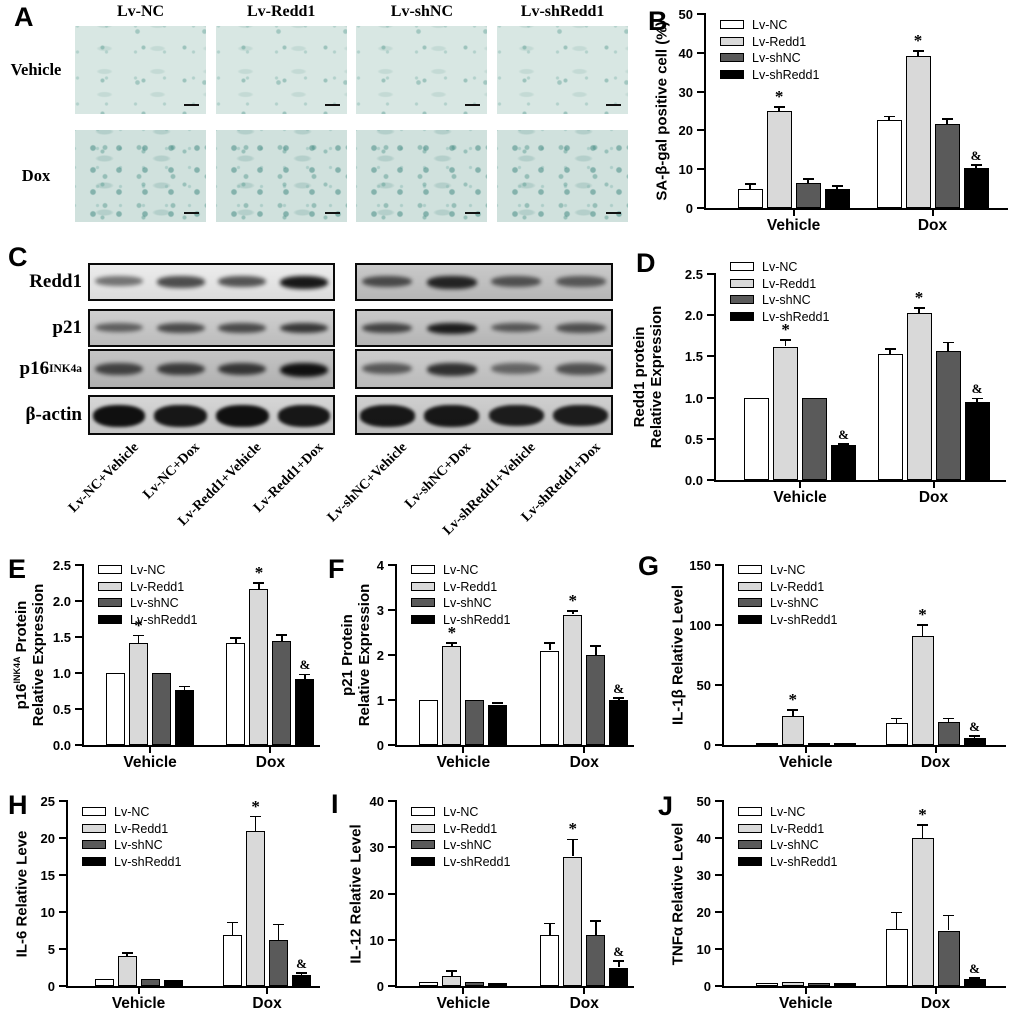 This screenshot has height=1028, width=1020. Describe the element at coordinates (438, 476) in the screenshot. I see `lane-label: Lv-shNC+Dox` at that location.